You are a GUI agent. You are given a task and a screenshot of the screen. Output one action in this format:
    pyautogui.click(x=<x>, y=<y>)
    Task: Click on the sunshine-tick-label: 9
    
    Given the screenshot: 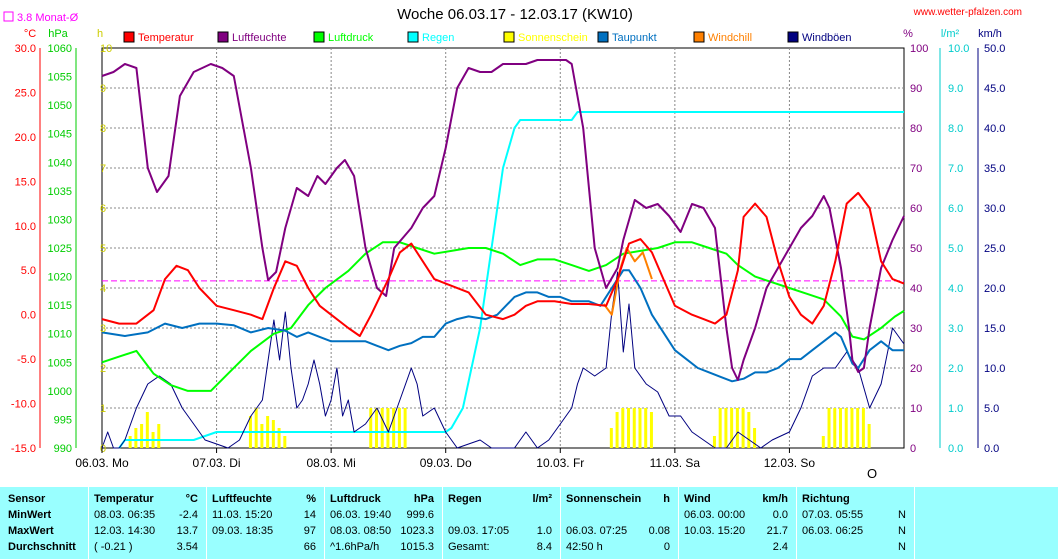 What is the action you would take?
    pyautogui.click(x=103, y=89)
    